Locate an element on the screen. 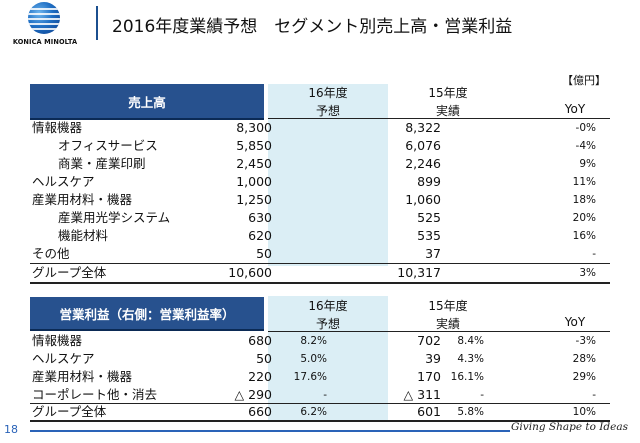 The image size is (640, 443). fy15-actual: △ 311 is located at coordinates (422, 394).